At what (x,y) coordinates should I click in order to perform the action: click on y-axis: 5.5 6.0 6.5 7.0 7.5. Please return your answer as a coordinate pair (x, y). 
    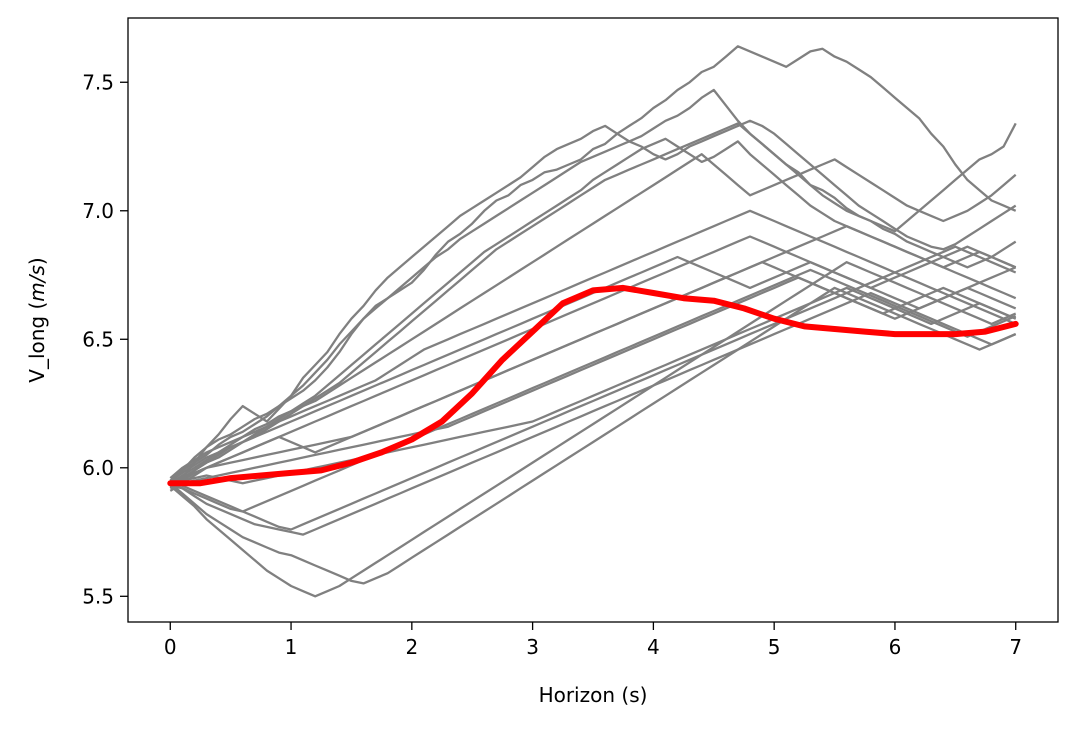
    Looking at the image, I should click on (105, 339).